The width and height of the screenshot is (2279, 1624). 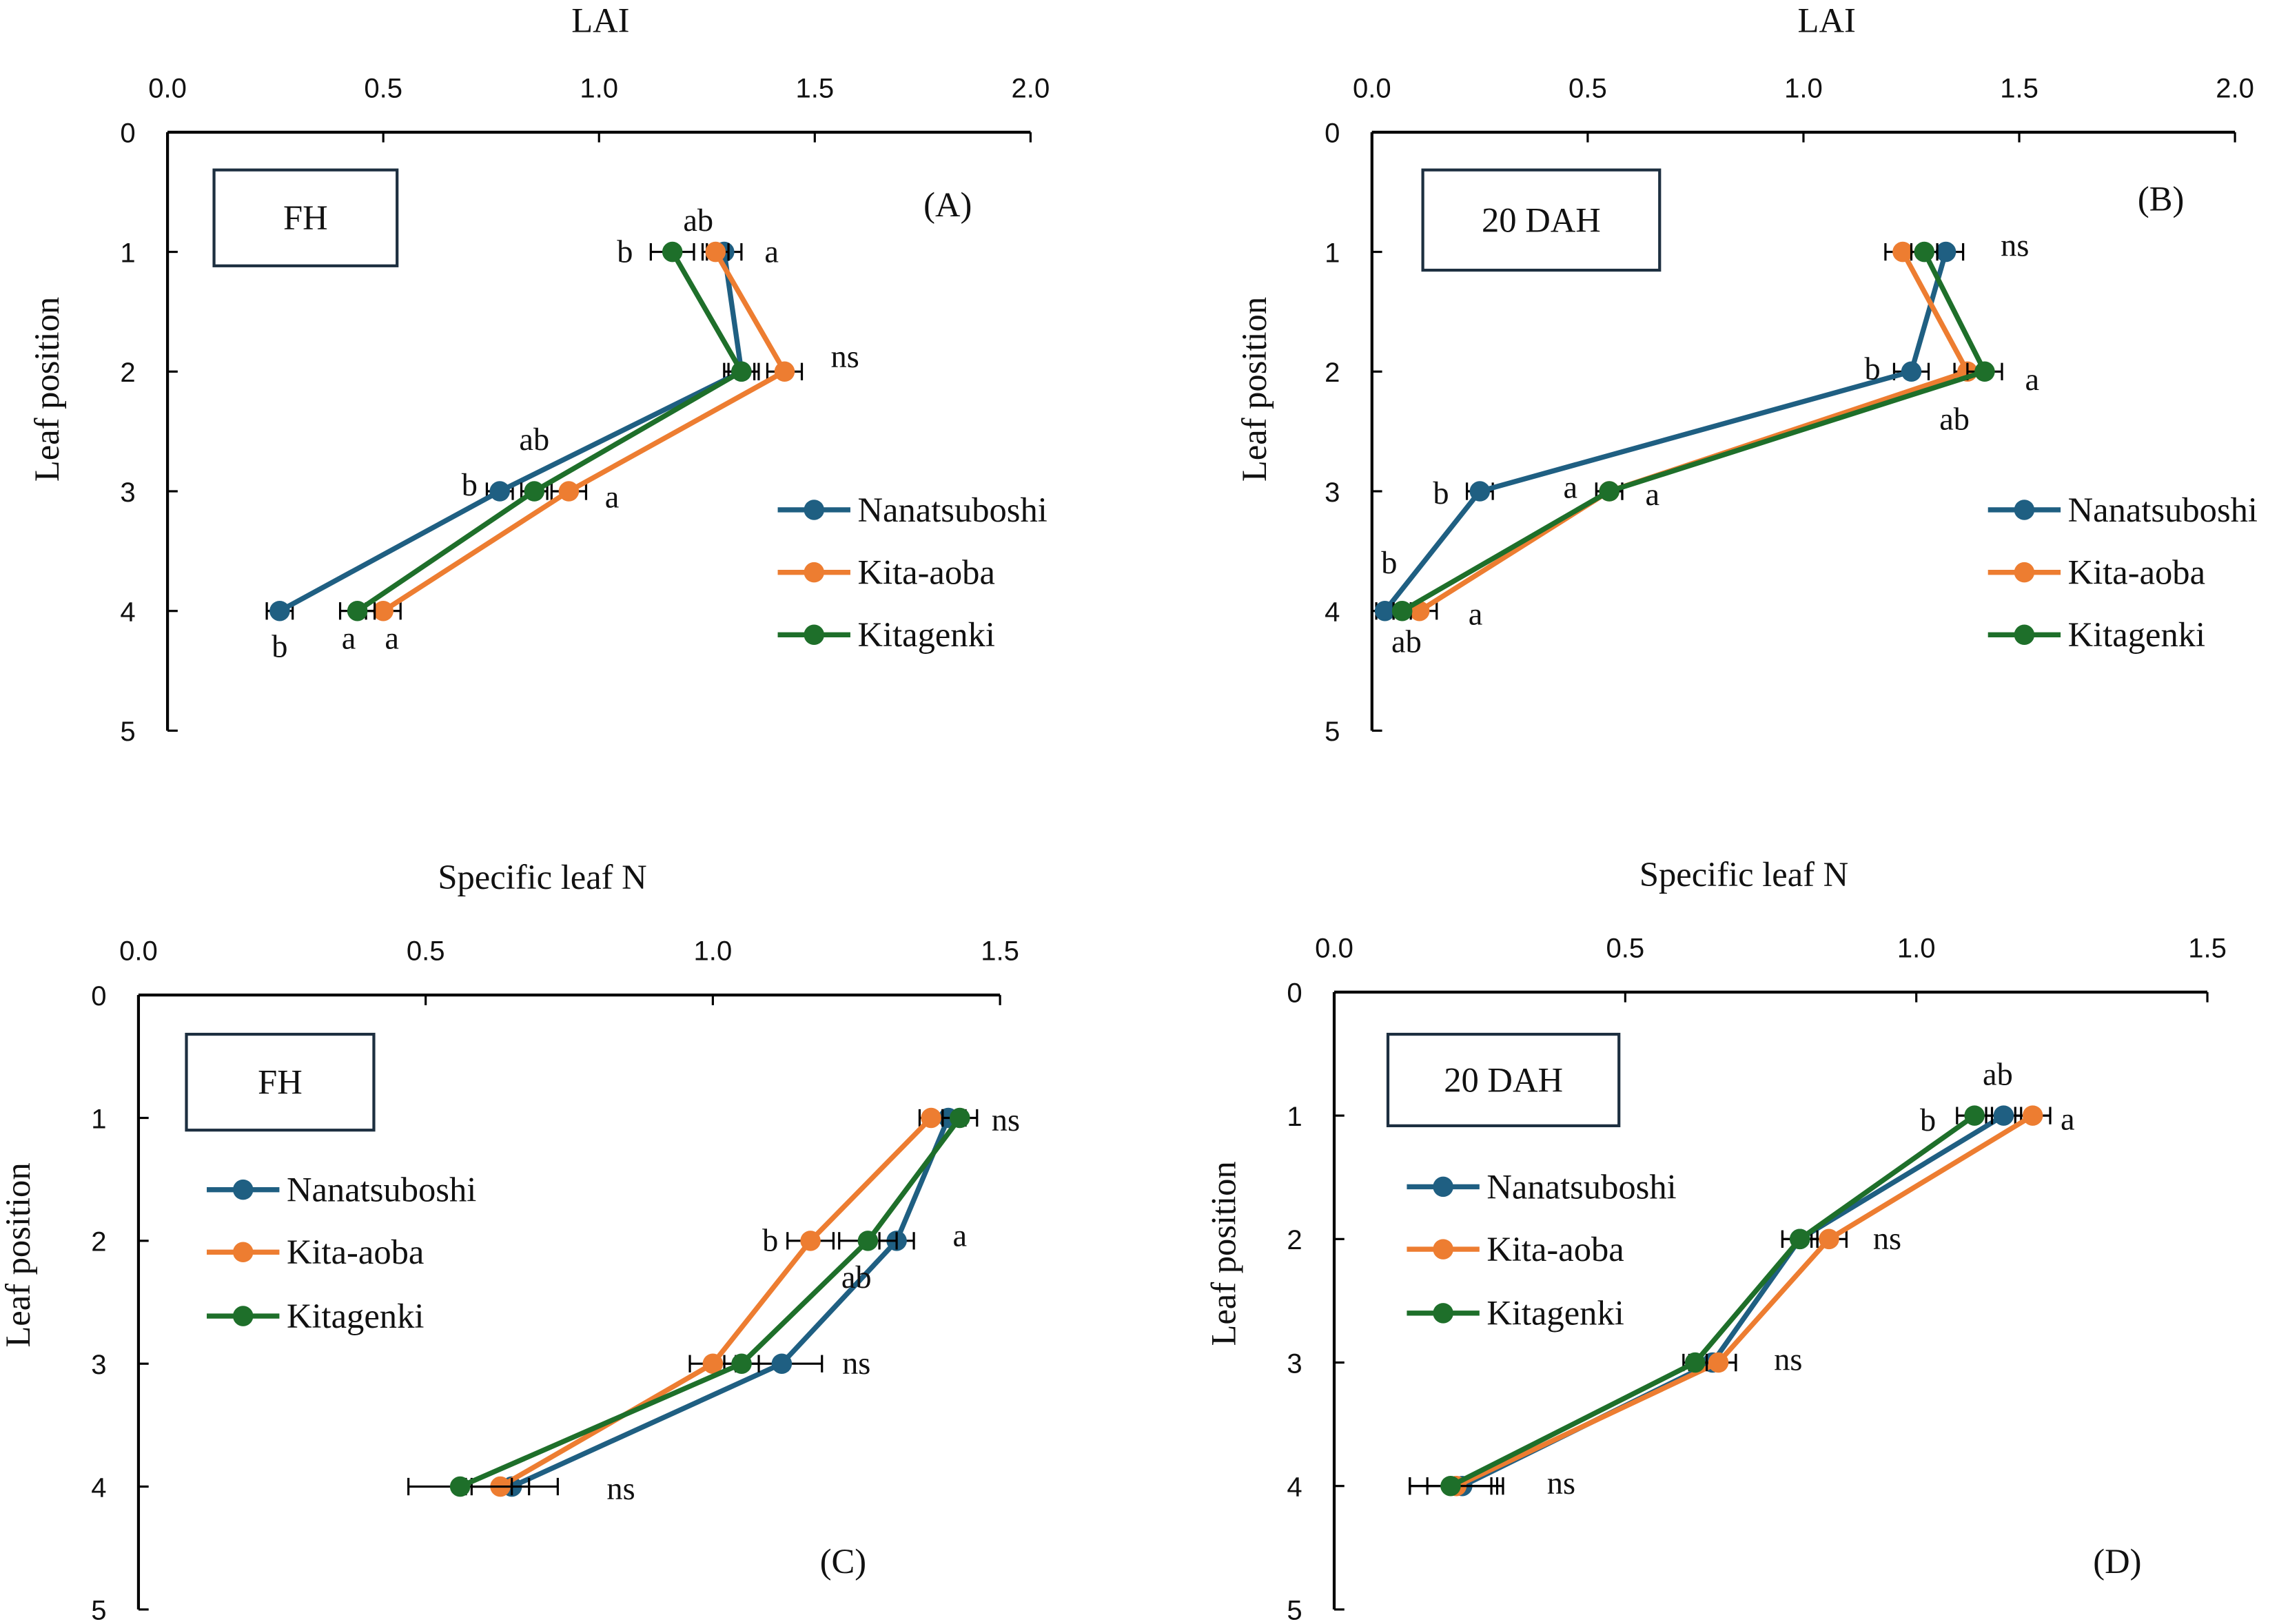 What do you see at coordinates (383, 88) in the screenshot?
I see `x-tick-label: 0.5` at bounding box center [383, 88].